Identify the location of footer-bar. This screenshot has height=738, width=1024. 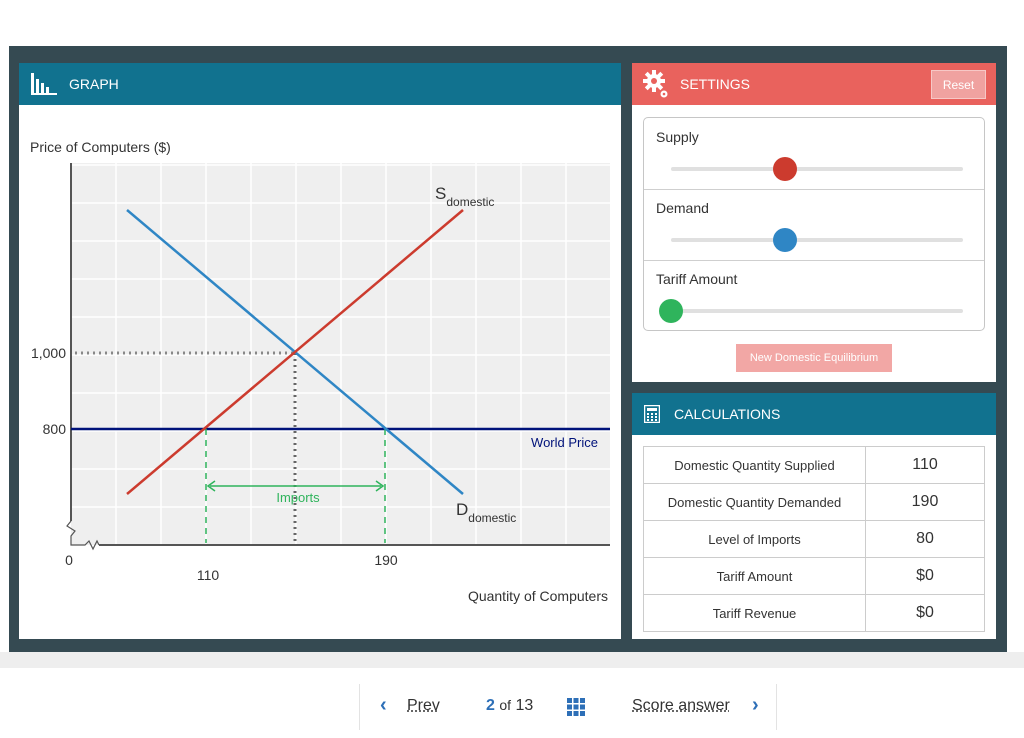
(512, 660).